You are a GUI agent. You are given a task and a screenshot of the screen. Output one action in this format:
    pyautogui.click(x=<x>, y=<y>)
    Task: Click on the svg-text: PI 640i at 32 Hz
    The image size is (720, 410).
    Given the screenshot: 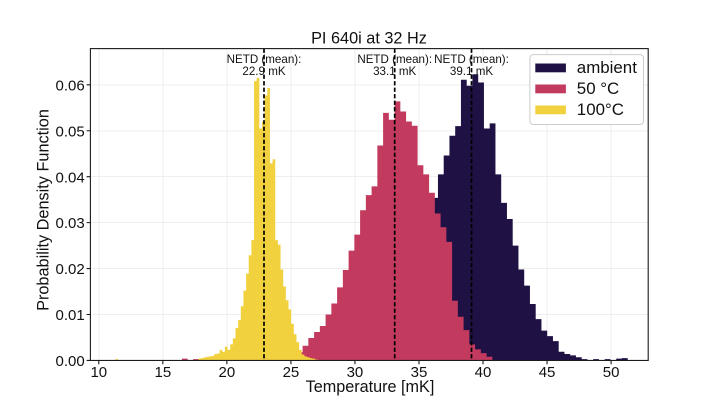 What is the action you would take?
    pyautogui.click(x=369, y=39)
    